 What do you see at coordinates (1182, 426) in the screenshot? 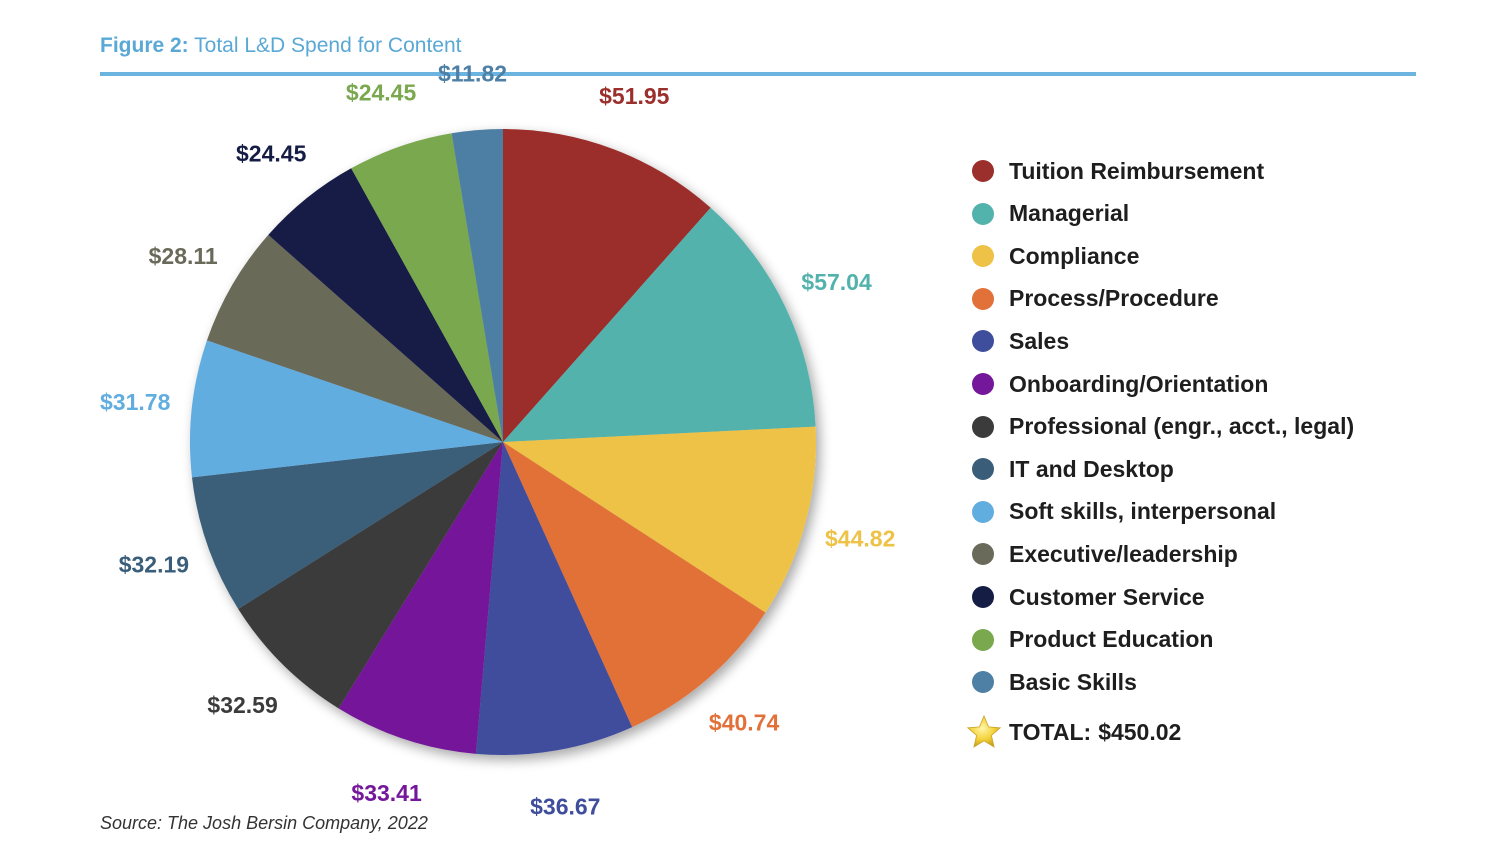
I see `legend-label: Professional (engr., acct., legal)` at bounding box center [1182, 426].